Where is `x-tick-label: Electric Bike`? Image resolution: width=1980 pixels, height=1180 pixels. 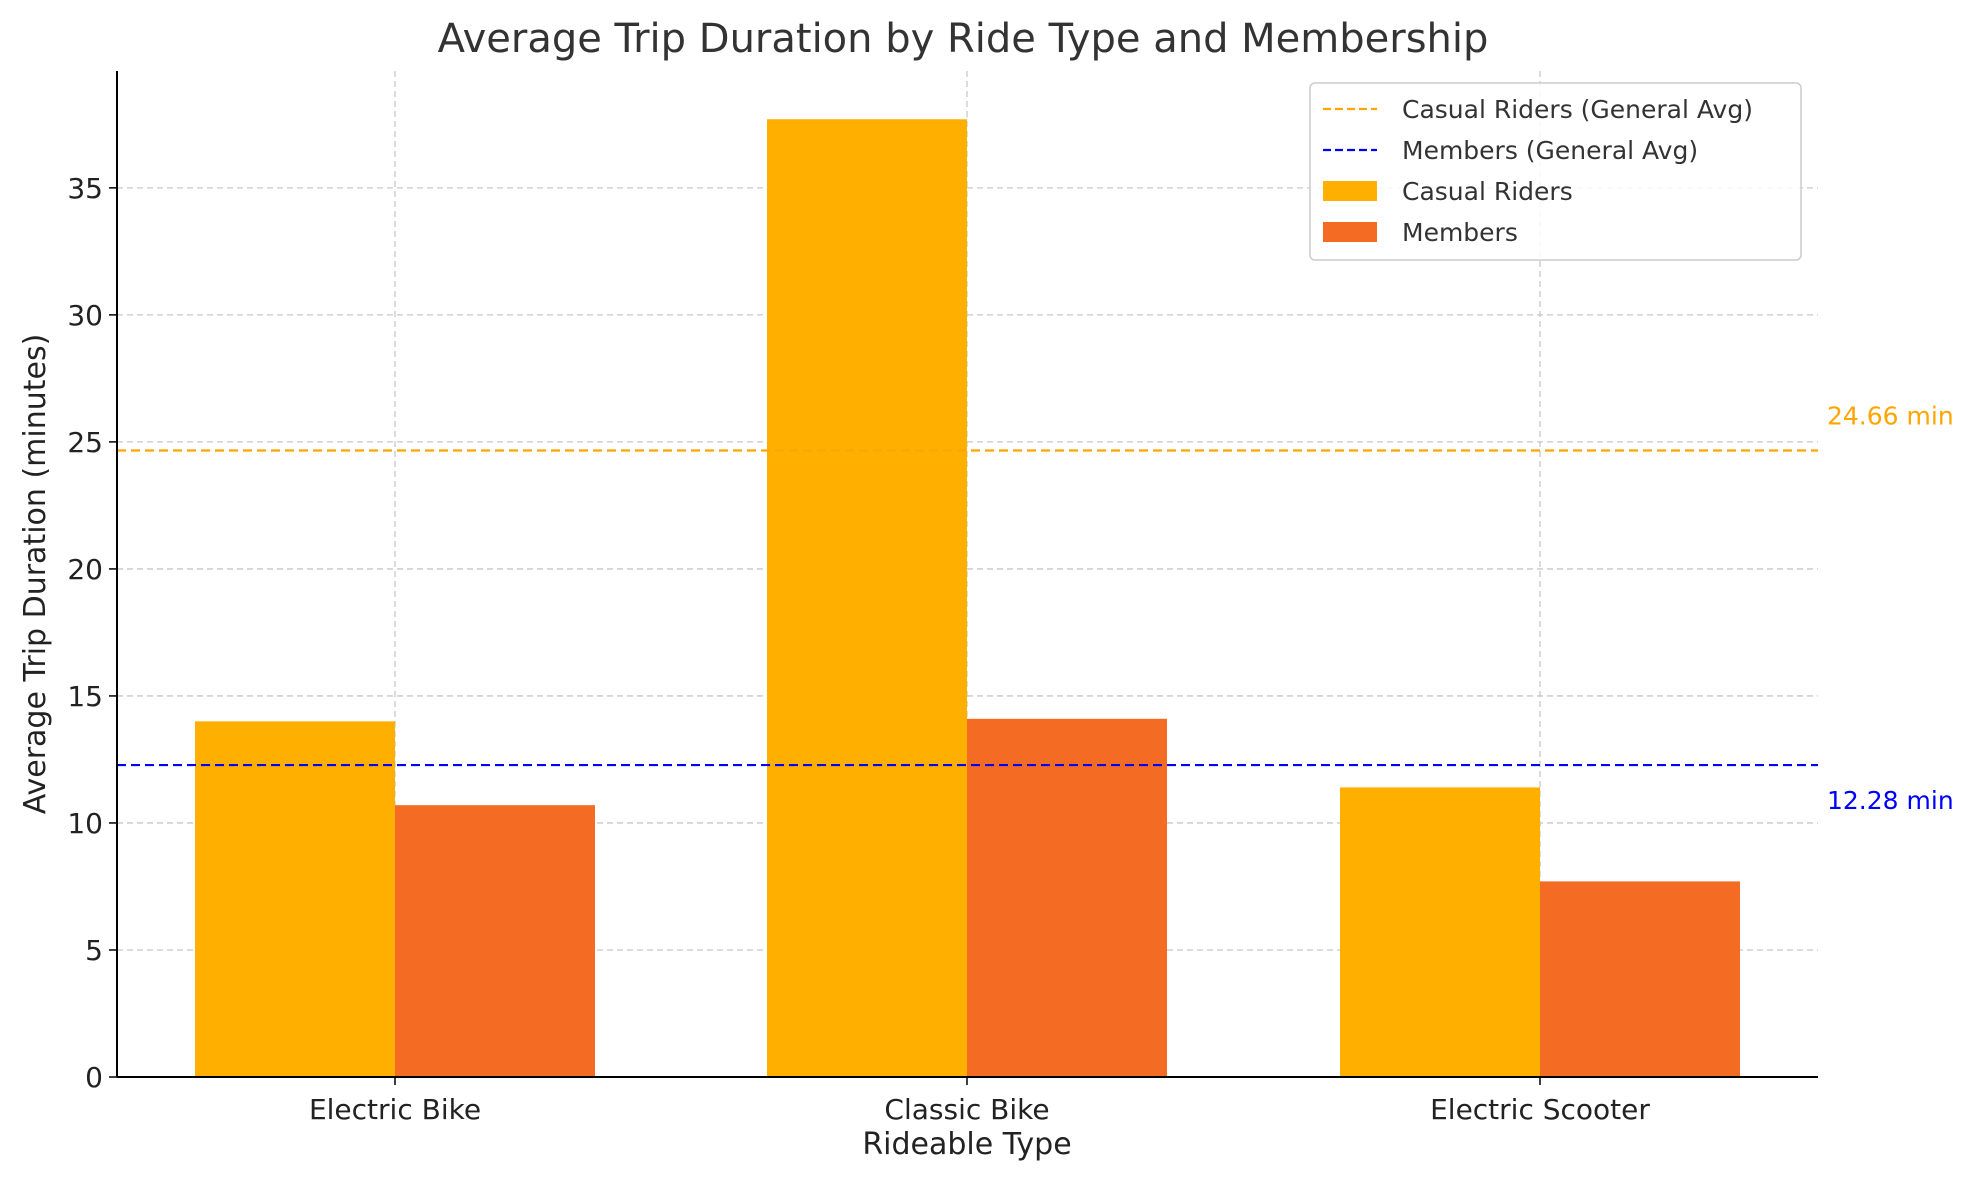 x-tick-label: Electric Bike is located at coordinates (395, 1109).